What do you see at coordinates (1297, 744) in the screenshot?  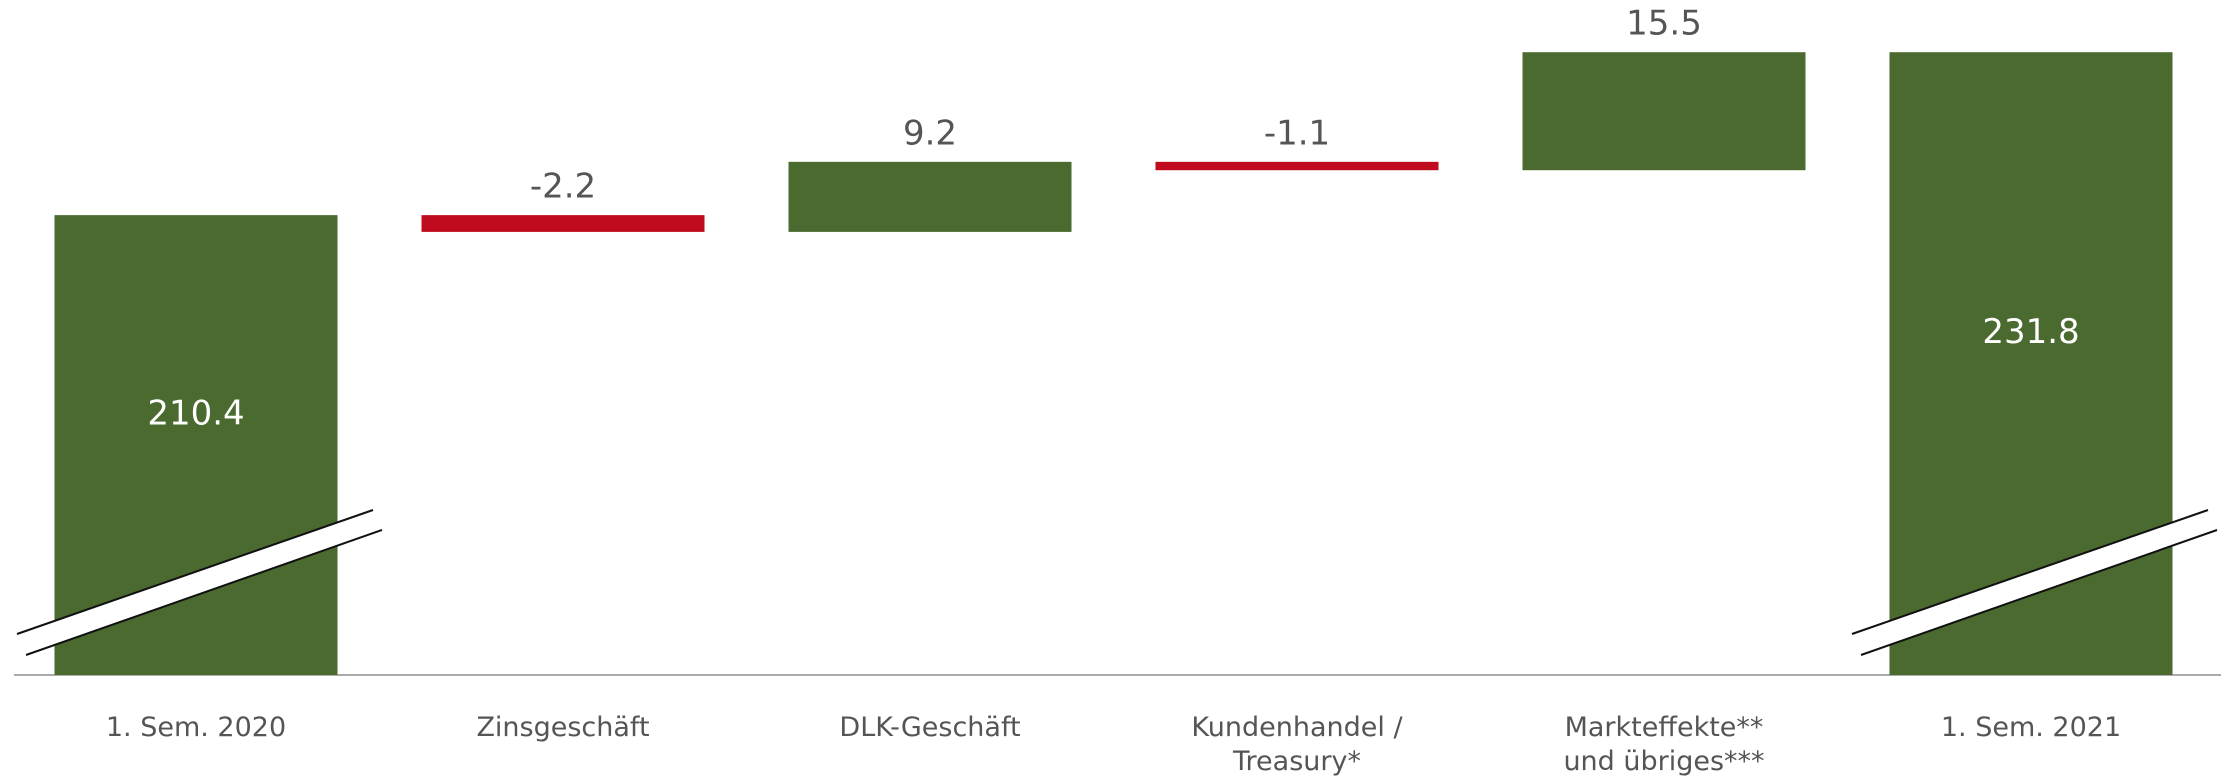 I see `x-tick-label: Kundenhandel / Treasury*` at bounding box center [1297, 744].